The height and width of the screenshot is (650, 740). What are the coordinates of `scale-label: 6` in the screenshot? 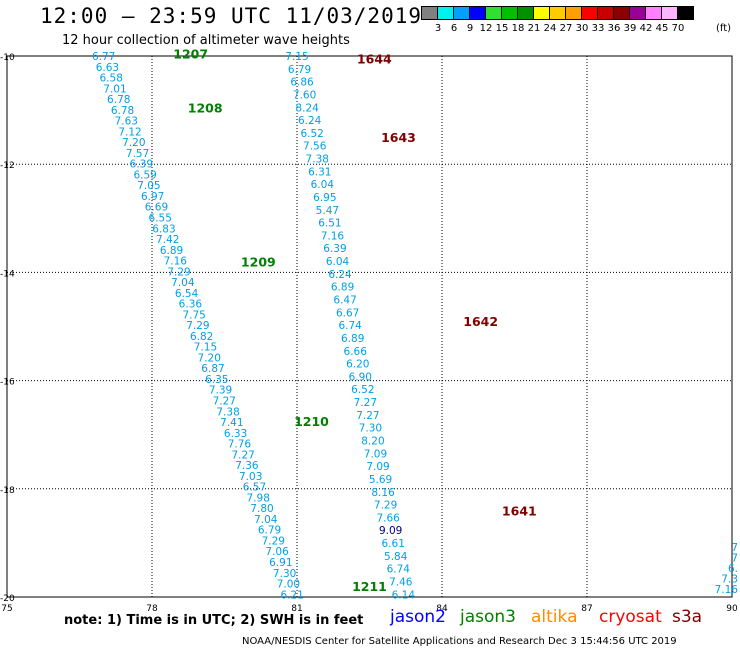 It's located at (454, 28).